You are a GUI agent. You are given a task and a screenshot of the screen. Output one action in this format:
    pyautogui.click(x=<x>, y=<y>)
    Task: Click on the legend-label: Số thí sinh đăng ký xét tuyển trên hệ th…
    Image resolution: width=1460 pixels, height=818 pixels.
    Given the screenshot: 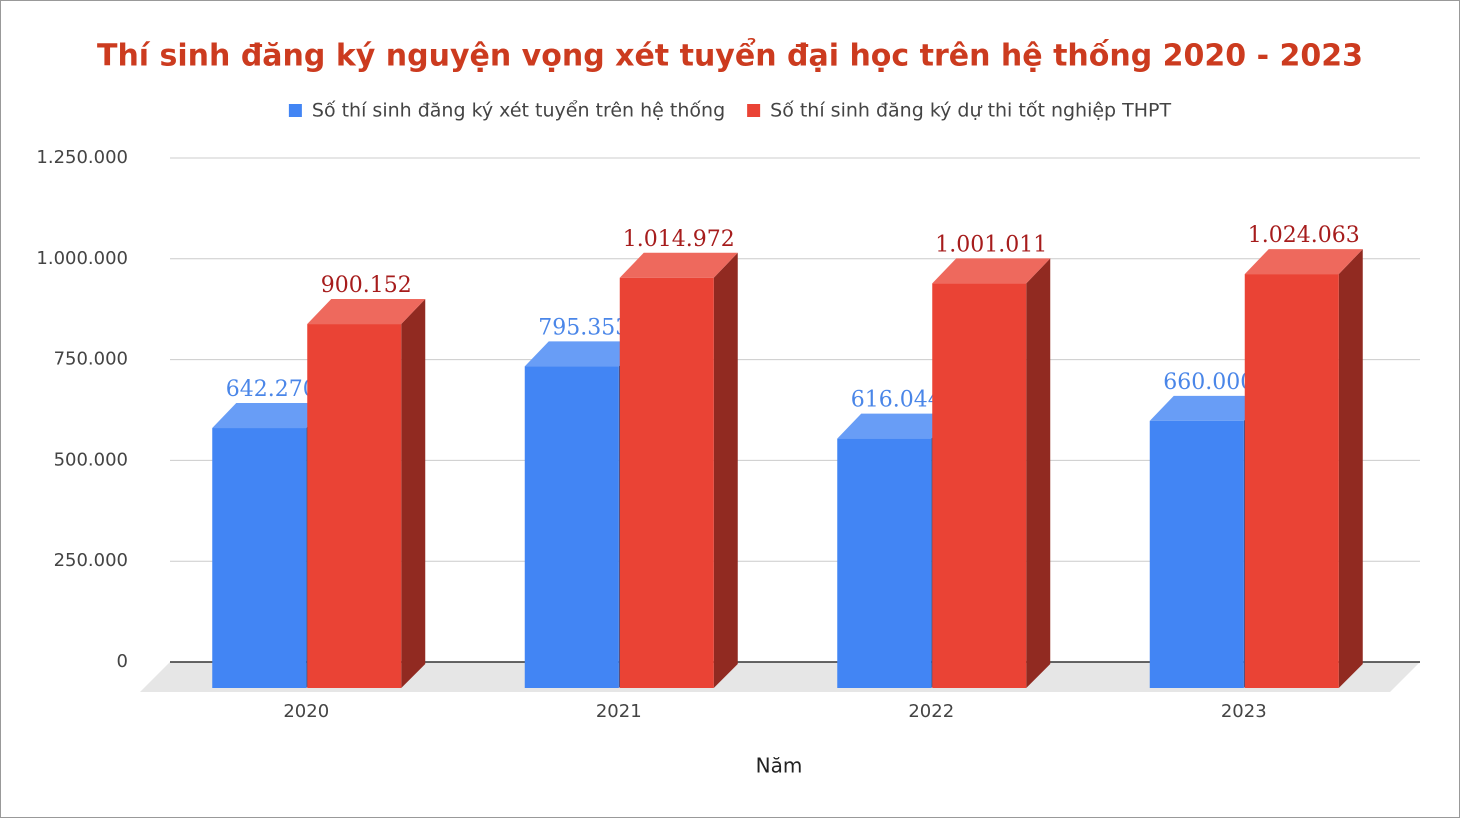 What is the action you would take?
    pyautogui.click(x=518, y=111)
    